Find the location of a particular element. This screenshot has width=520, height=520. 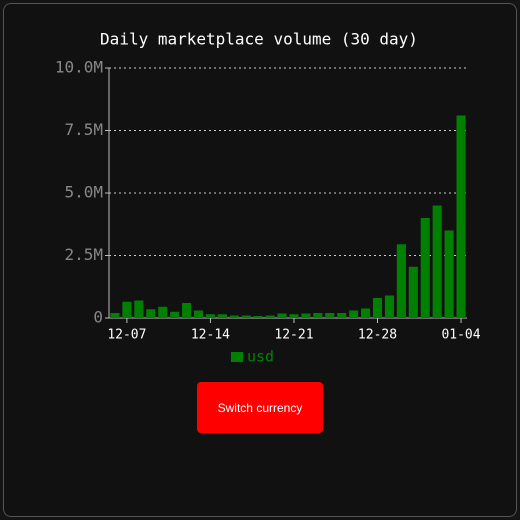

x-tick-label: 12-14 is located at coordinates (210, 335).